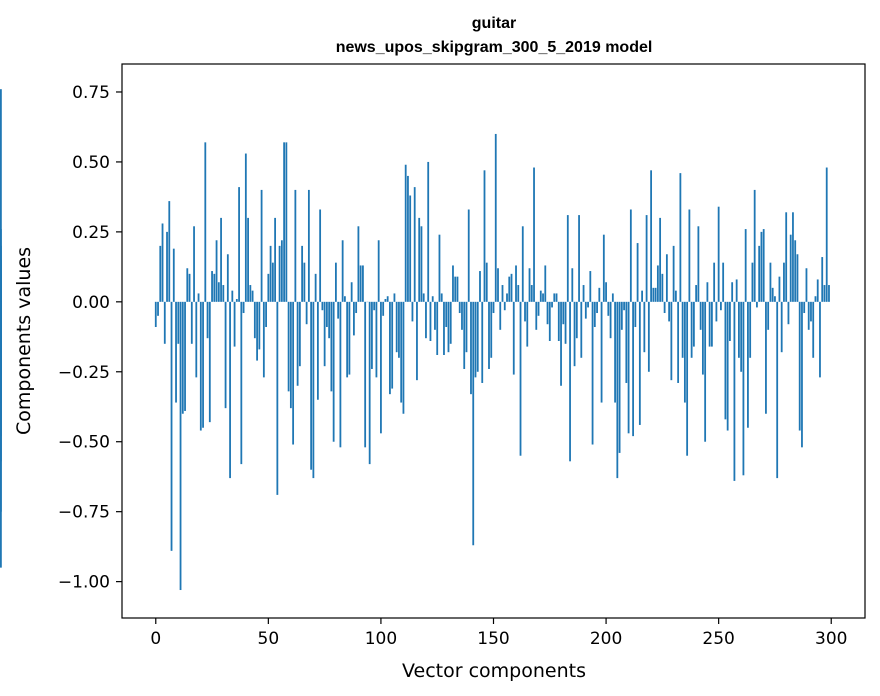 The height and width of the screenshot is (696, 880). What do you see at coordinates (1, 352) in the screenshot?
I see `bar-undefined` at bounding box center [1, 352].